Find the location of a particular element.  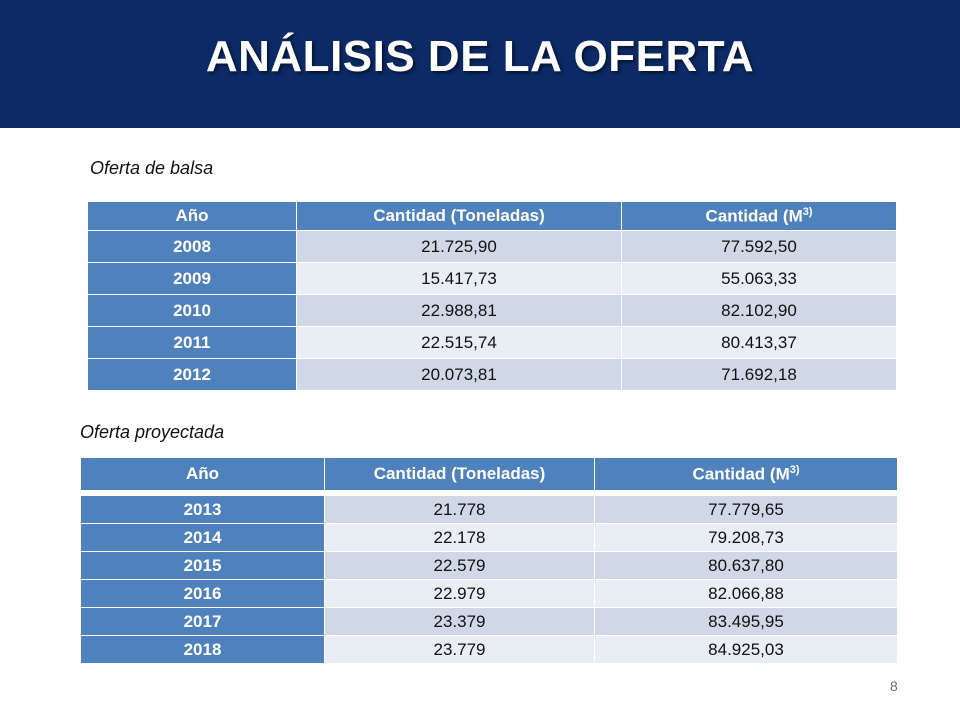

cell-m3: 84.925,03 is located at coordinates (746, 649).